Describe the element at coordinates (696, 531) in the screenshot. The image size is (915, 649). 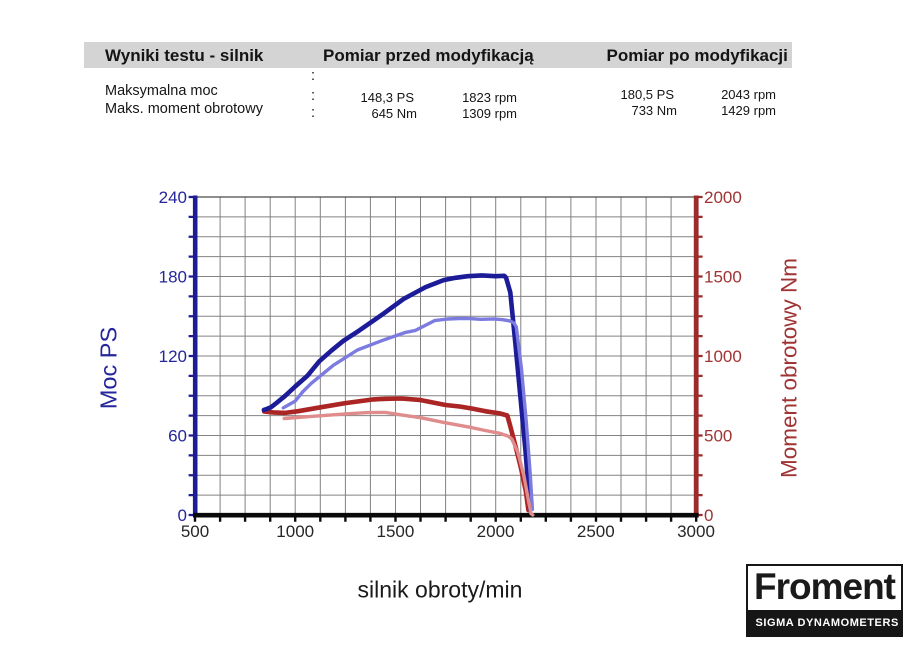
I see `svg-text: 3000` at that location.